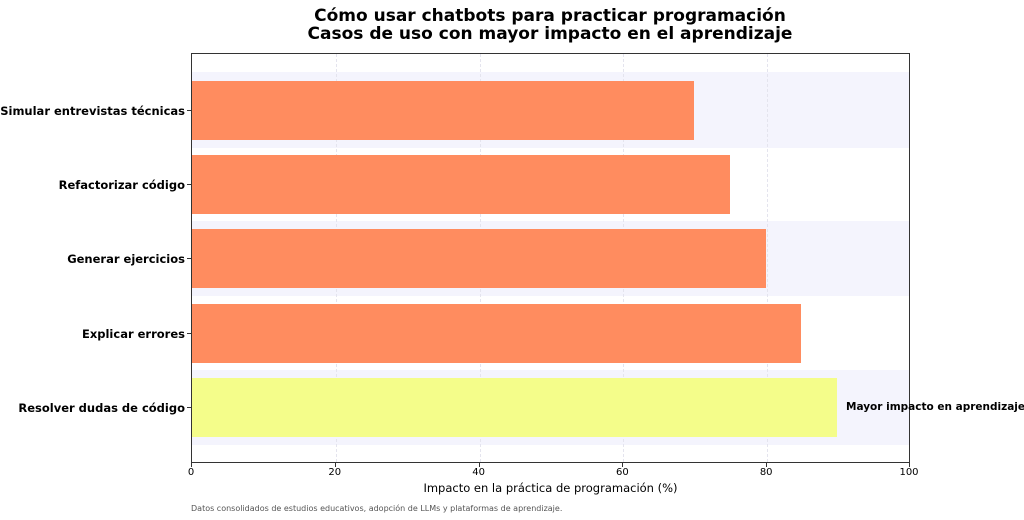  I want to click on bar-simular-entrevistas, so click(443, 110).